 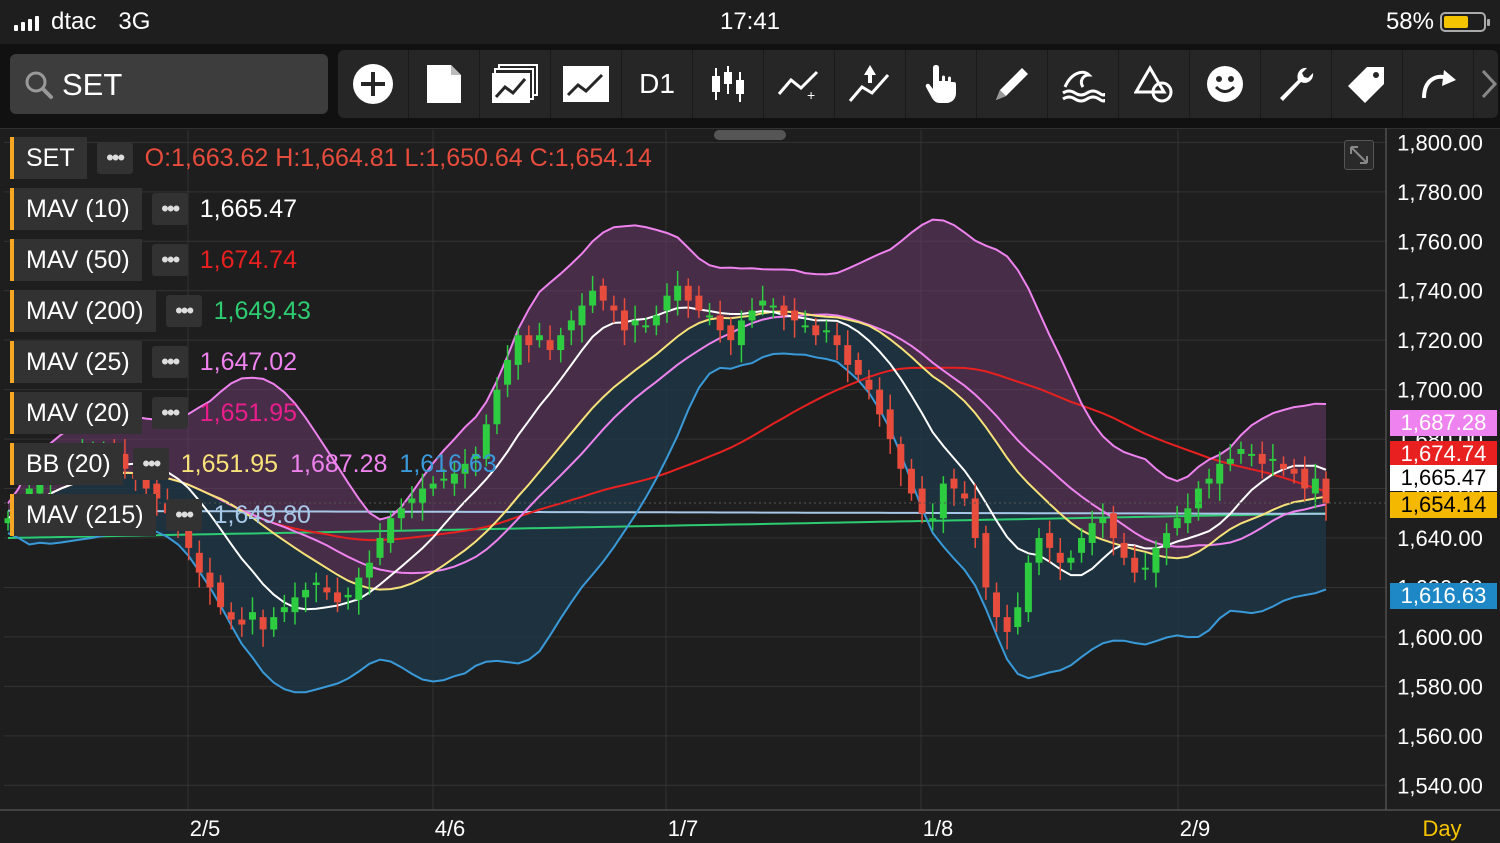 I want to click on shapes-button, so click(x=1154, y=84).